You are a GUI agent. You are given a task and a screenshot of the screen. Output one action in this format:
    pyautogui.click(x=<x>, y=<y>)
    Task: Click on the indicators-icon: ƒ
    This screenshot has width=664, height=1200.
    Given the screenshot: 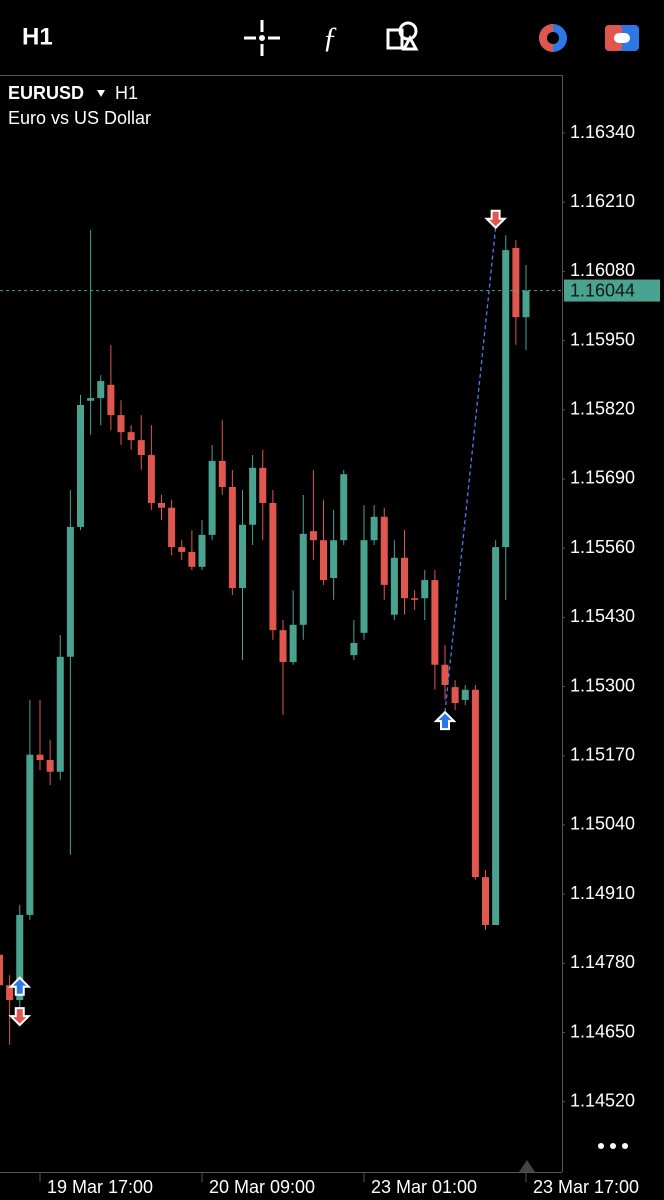 What is the action you would take?
    pyautogui.click(x=330, y=37)
    